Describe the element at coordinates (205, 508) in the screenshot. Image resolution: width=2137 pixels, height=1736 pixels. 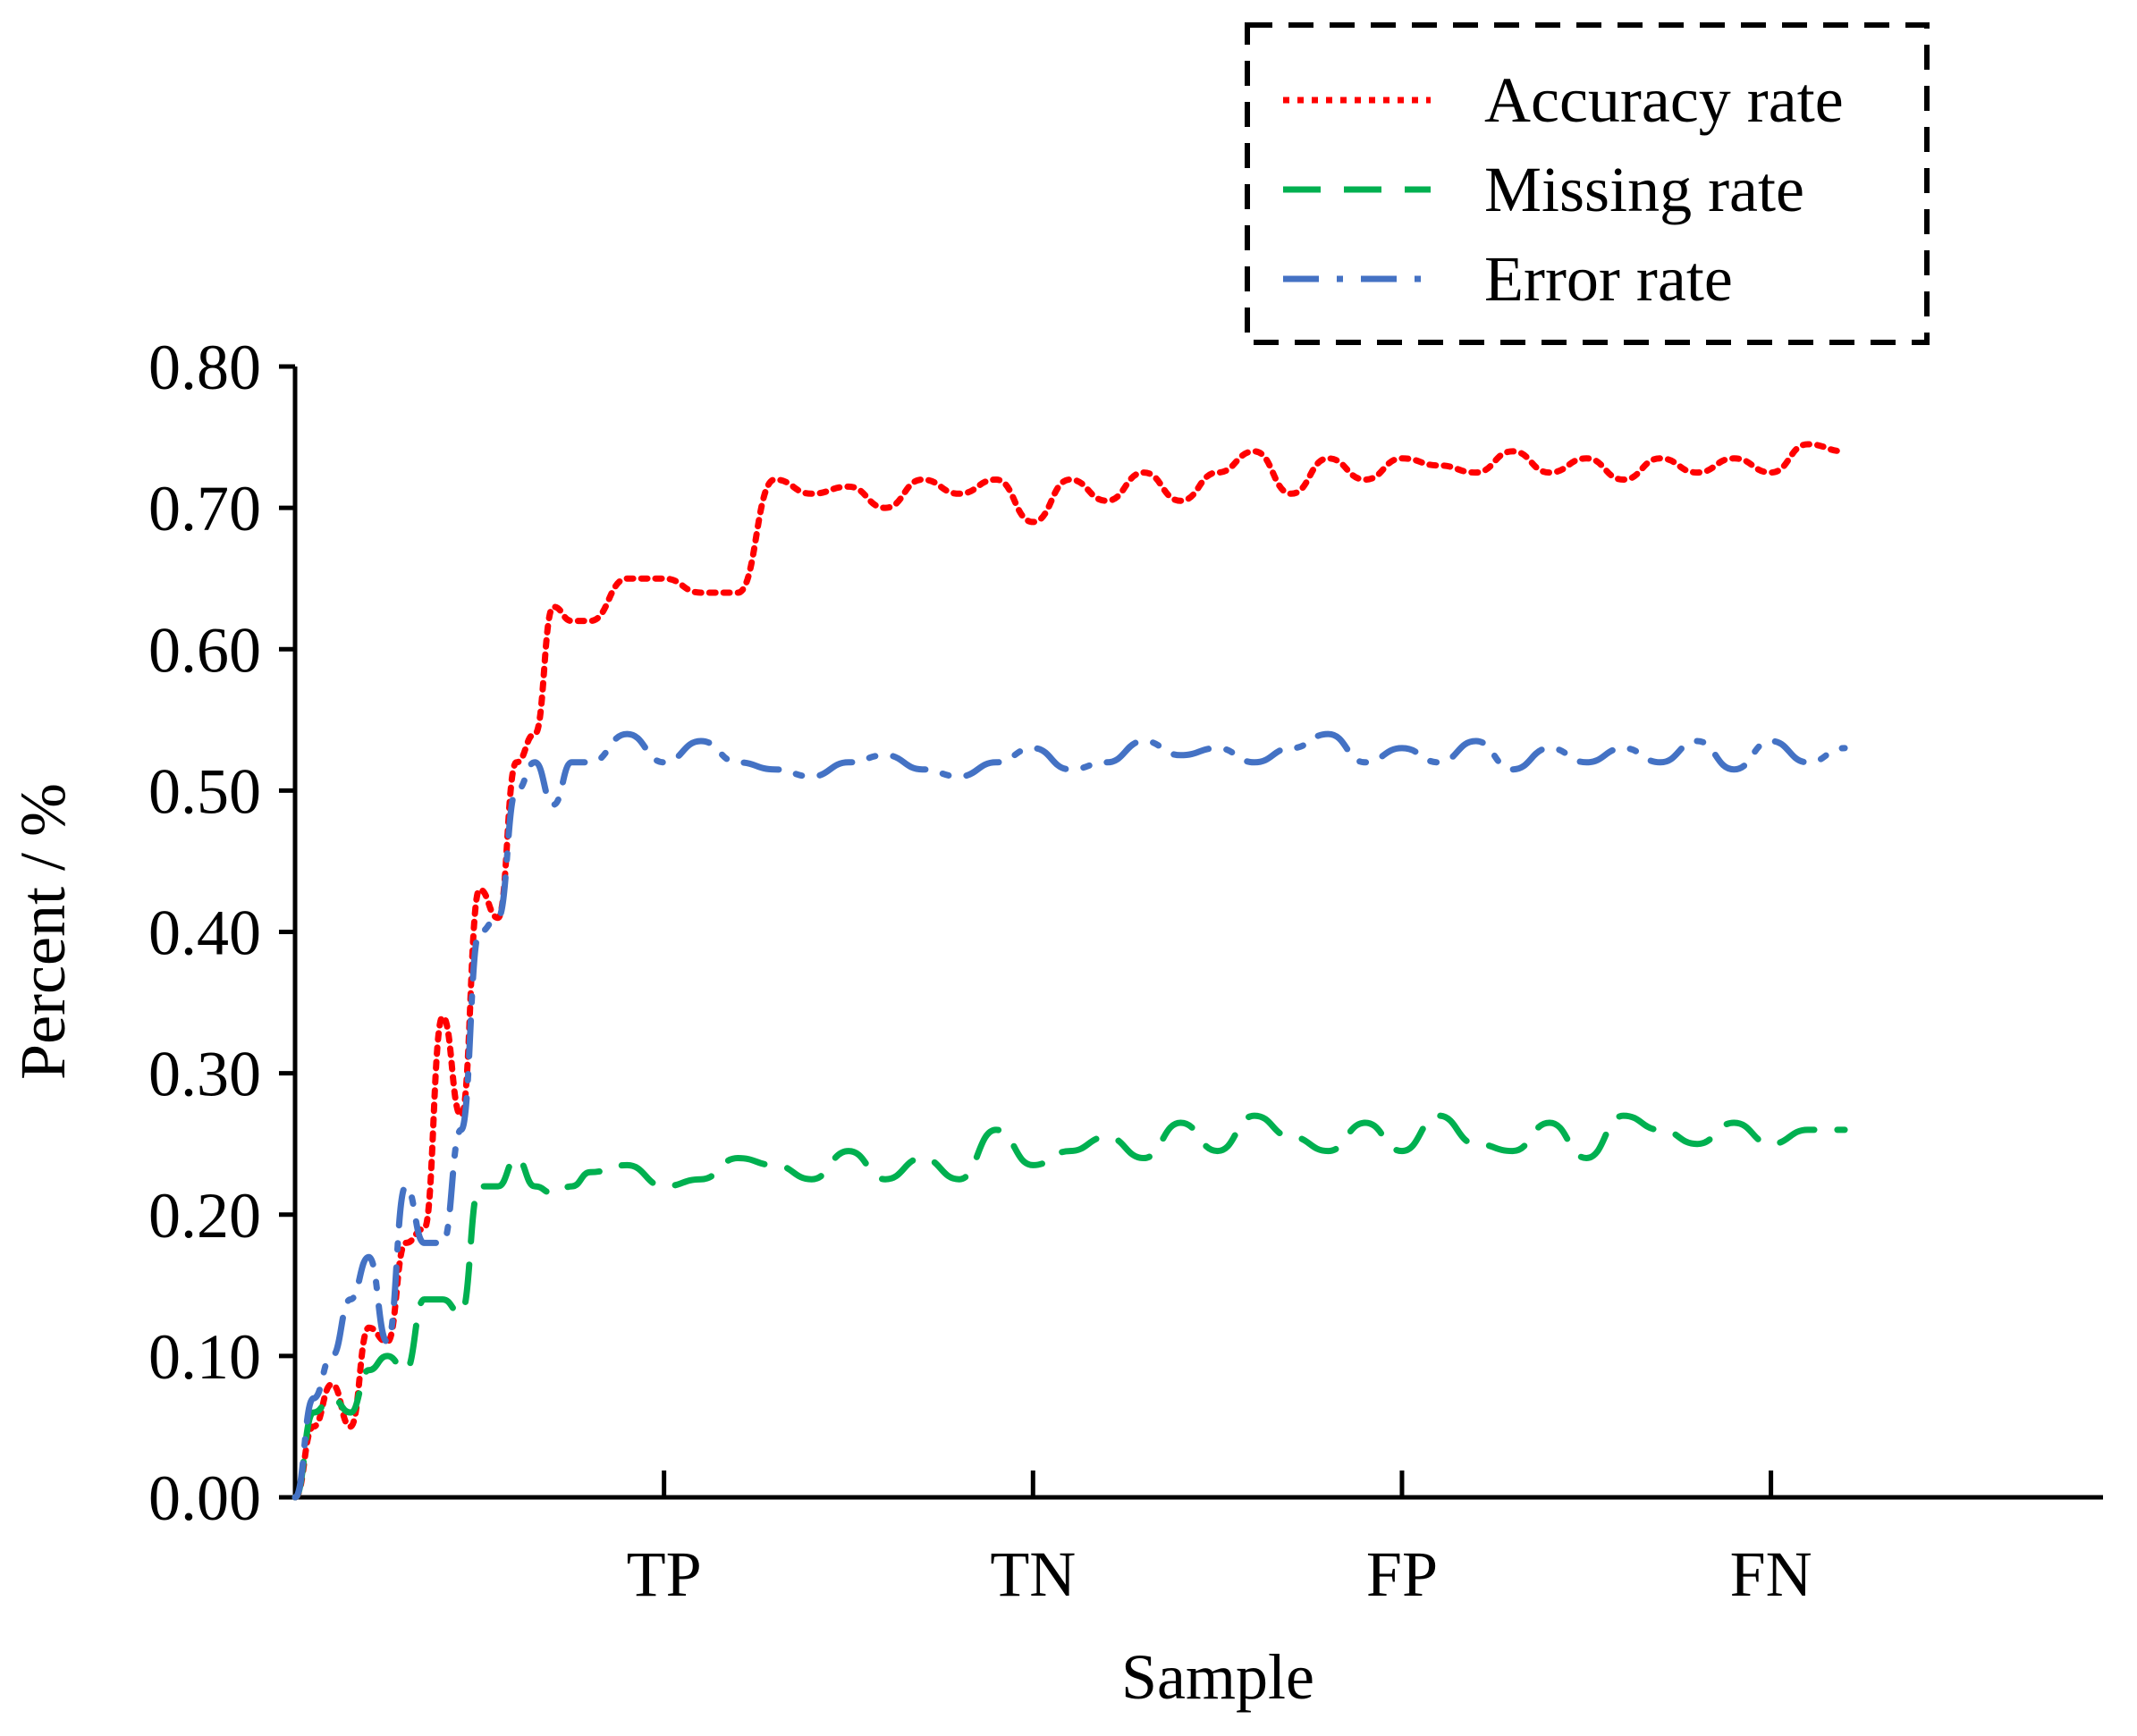
I see `y-tick-label: 0.70` at that location.